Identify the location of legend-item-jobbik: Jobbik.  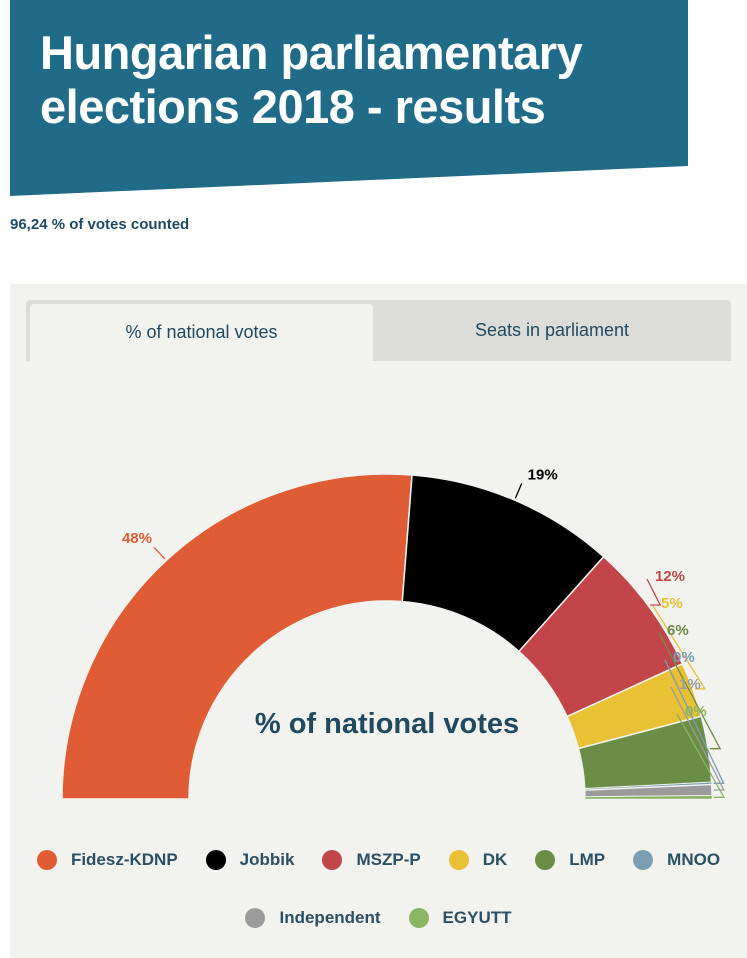
(250, 860).